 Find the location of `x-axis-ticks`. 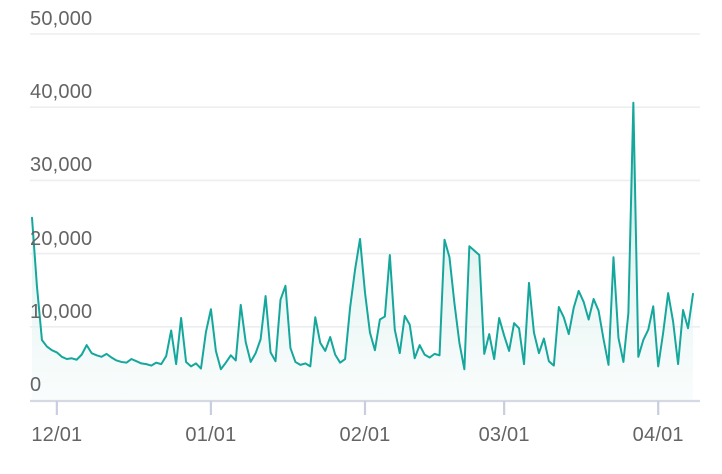

x-axis-ticks is located at coordinates (357, 408).